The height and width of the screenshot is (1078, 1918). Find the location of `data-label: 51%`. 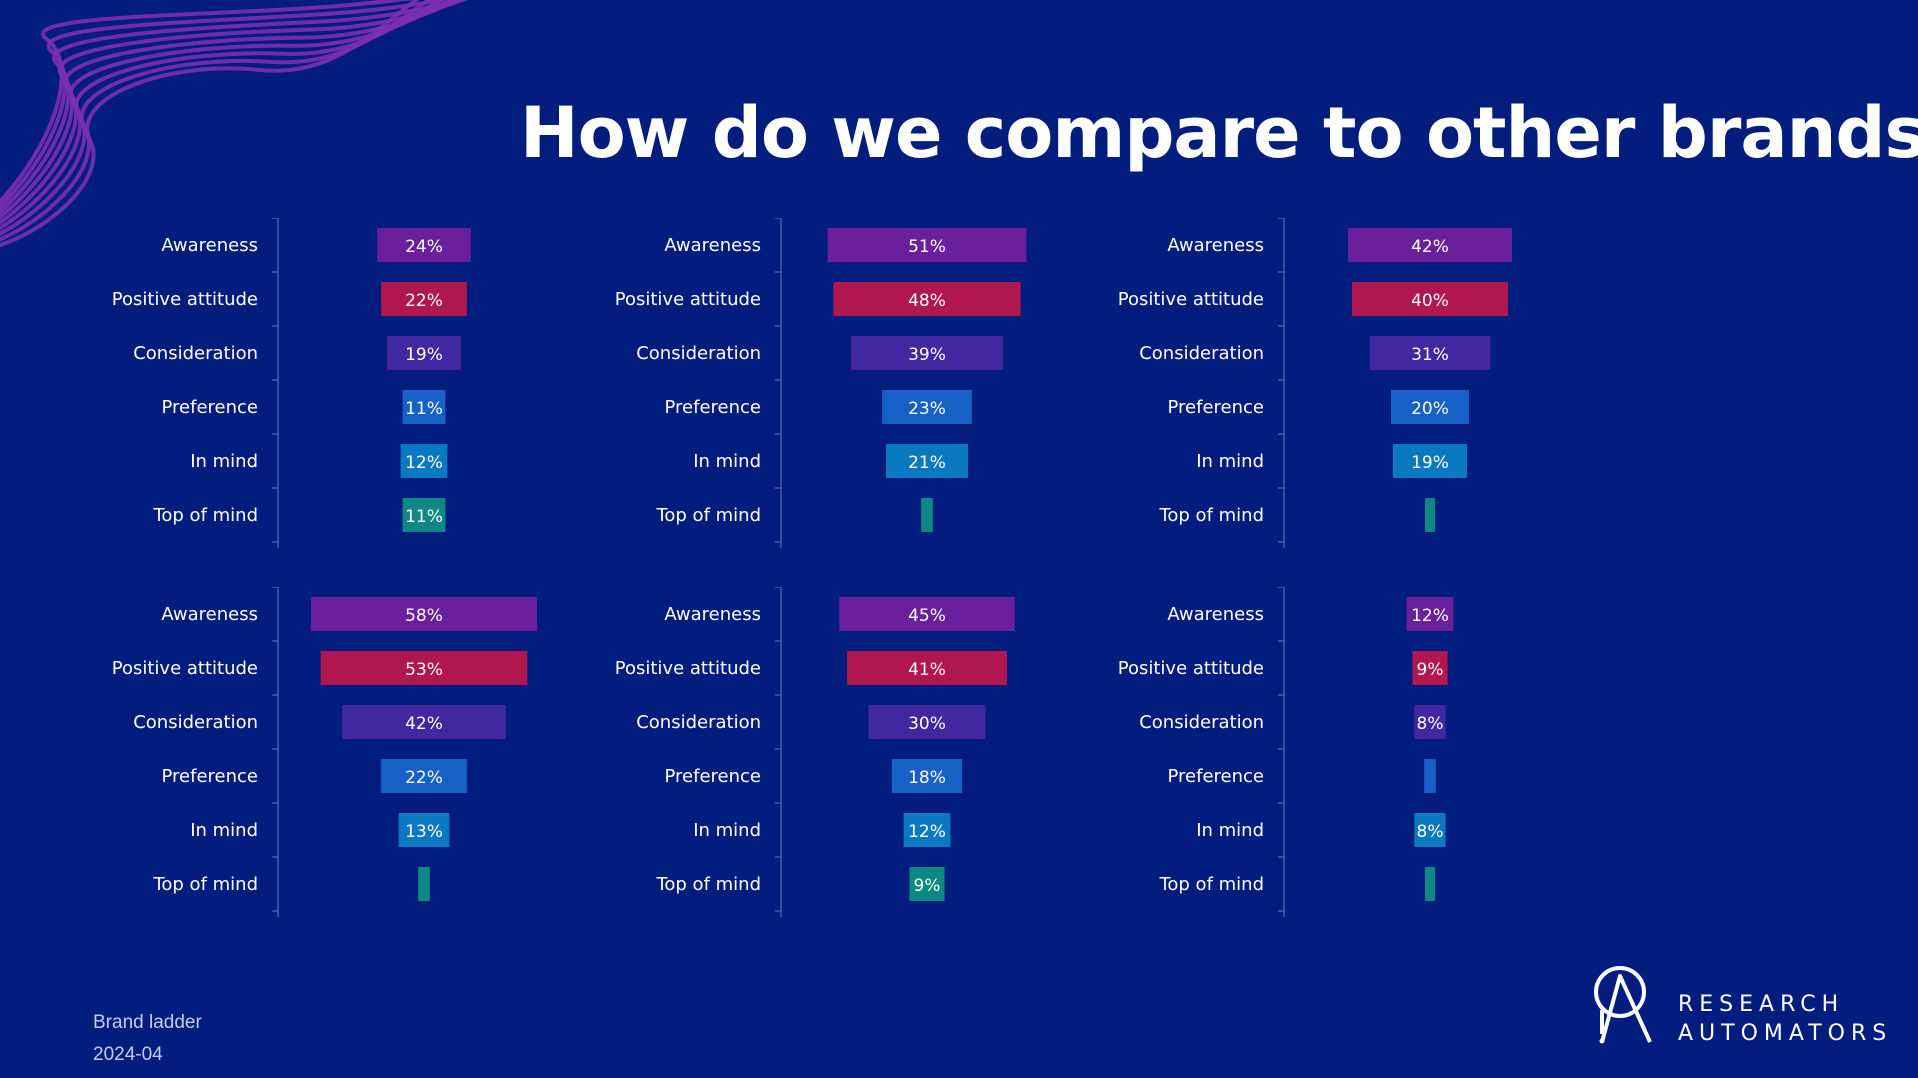

data-label: 51% is located at coordinates (927, 247).